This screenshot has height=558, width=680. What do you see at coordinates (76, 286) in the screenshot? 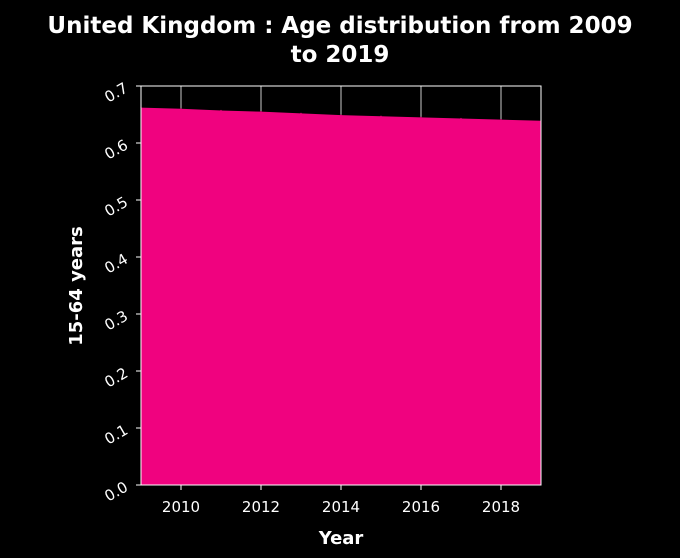
I see `y-axis-title: 15-64 years` at bounding box center [76, 286].